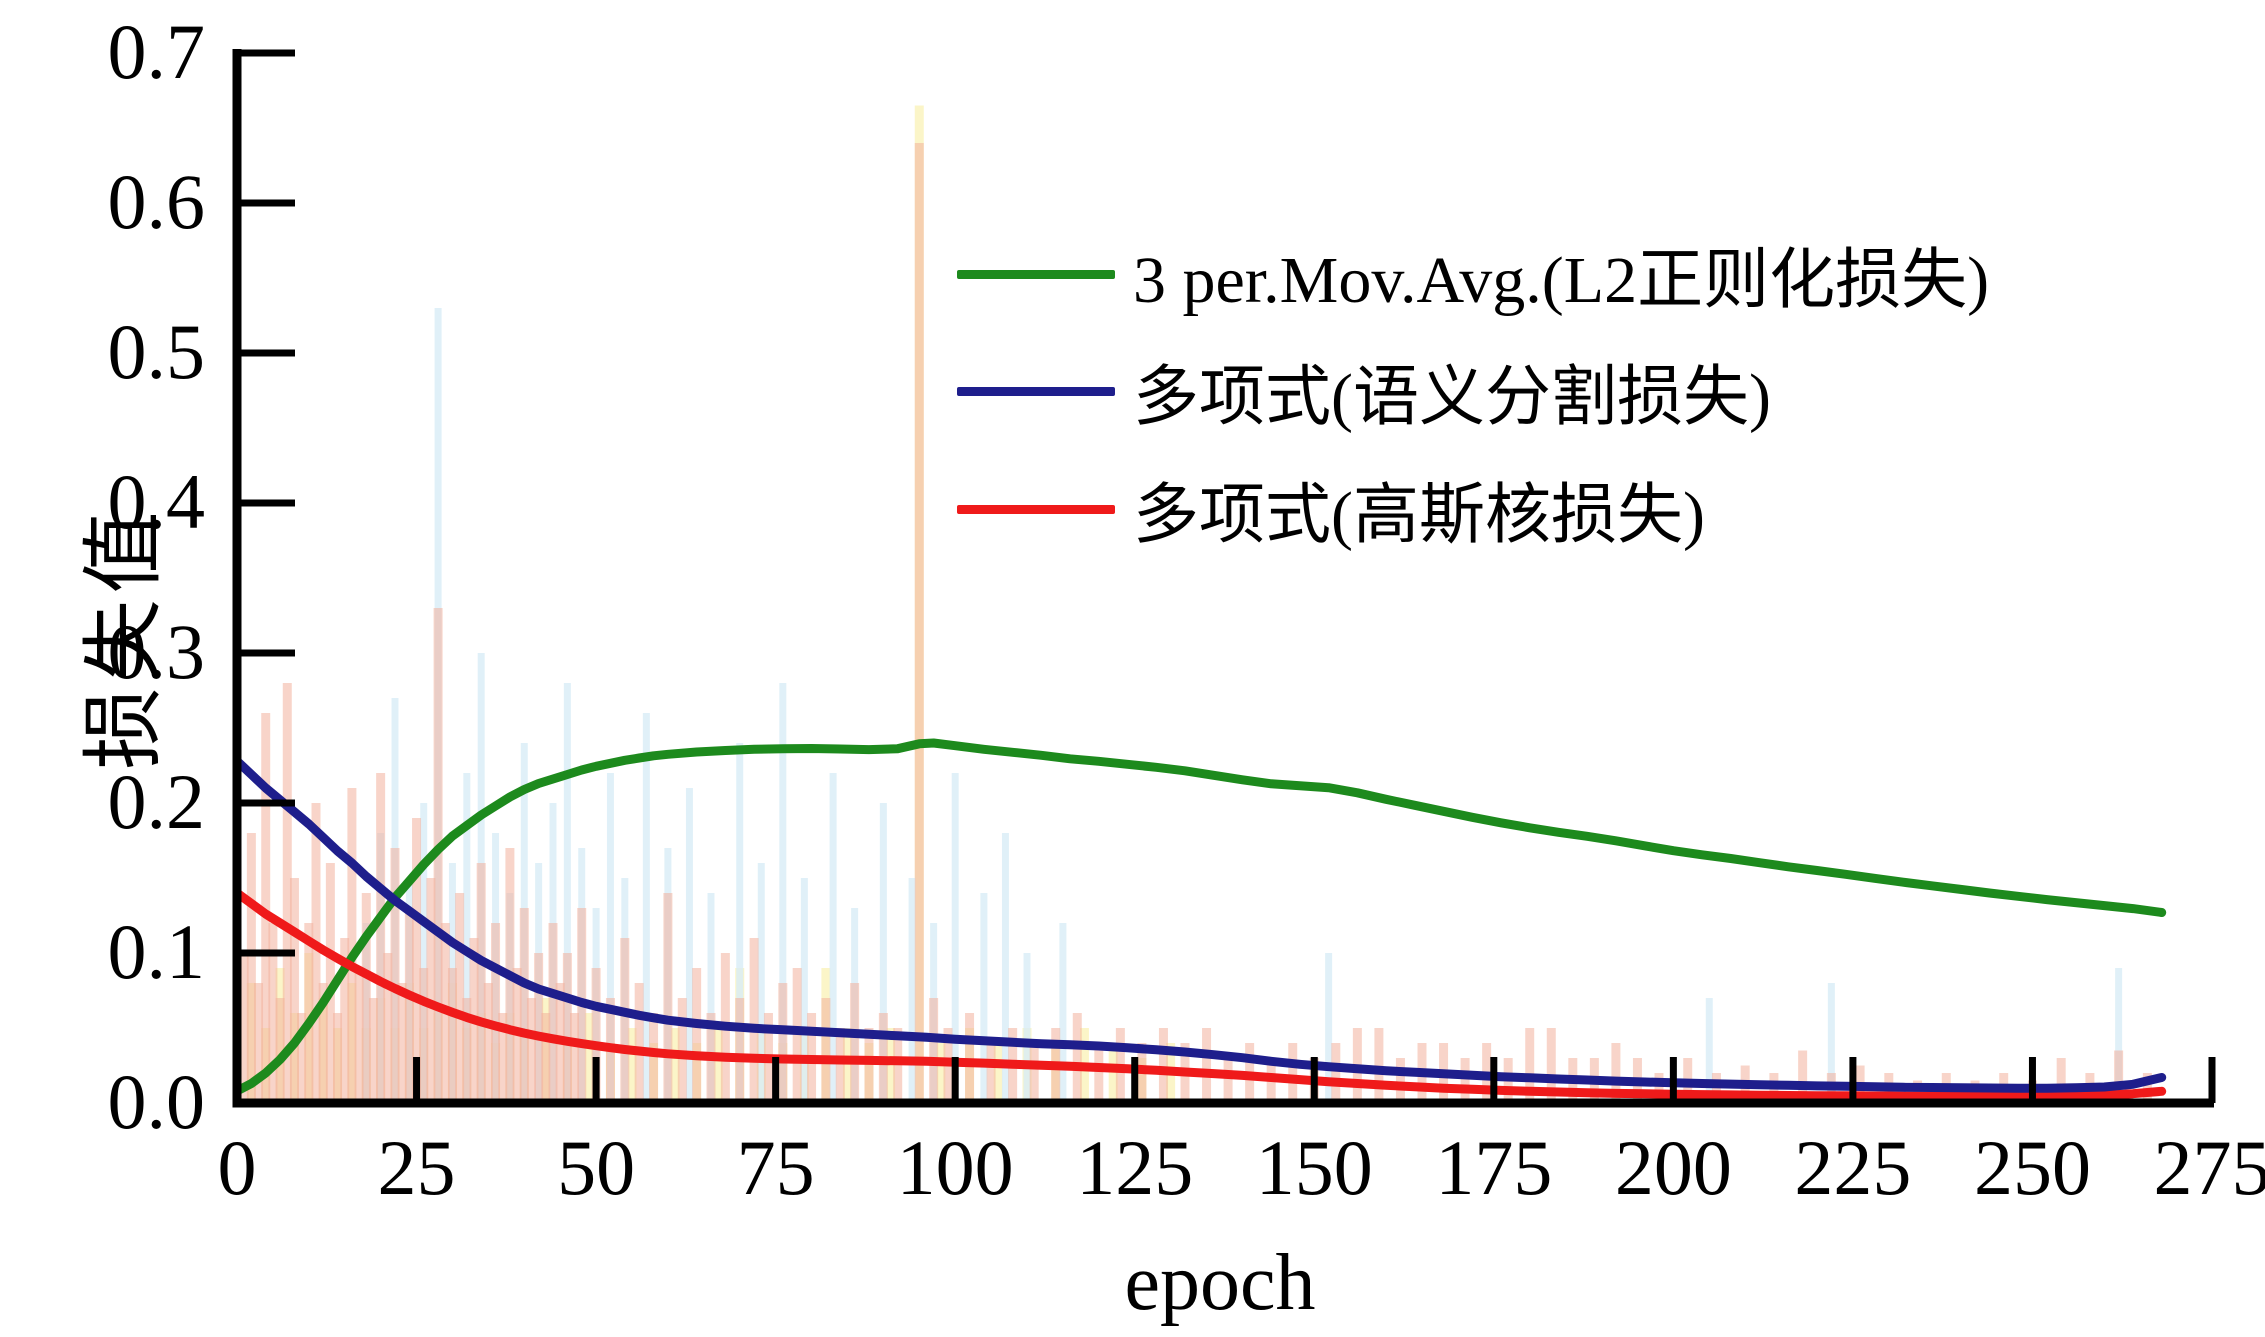  Describe the element at coordinates (1561, 280) in the screenshot. I see `legend-label: 3 per.Mov.Avg.(L2正则化损失)` at that location.